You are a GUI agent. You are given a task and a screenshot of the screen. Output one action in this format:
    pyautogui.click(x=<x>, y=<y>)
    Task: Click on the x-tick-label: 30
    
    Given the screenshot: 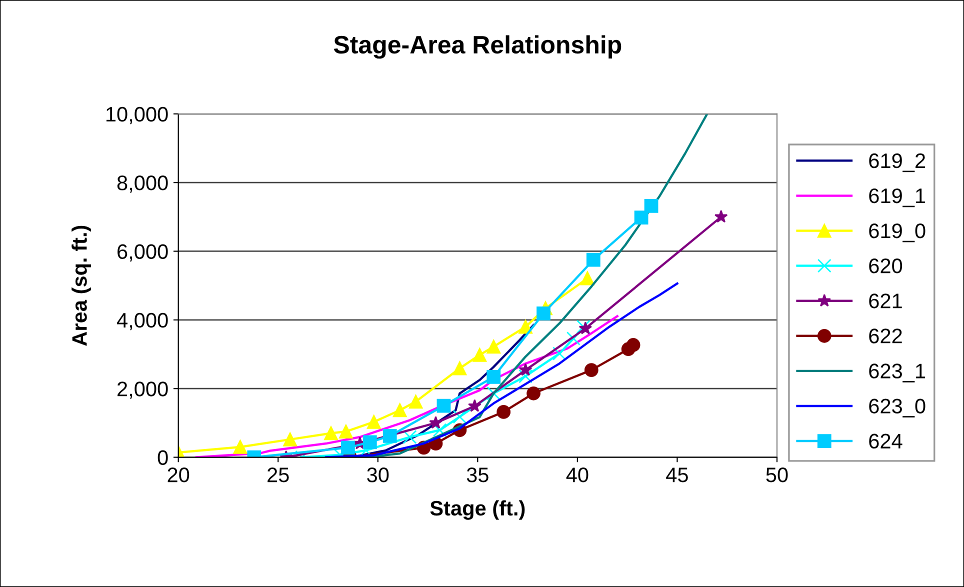 What is the action you would take?
    pyautogui.click(x=378, y=475)
    